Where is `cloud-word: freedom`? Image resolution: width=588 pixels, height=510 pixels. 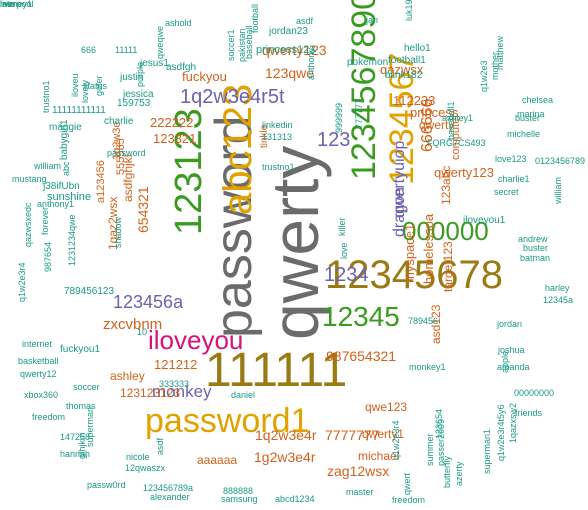
cloud-word: freedom is located at coordinates (409, 500).